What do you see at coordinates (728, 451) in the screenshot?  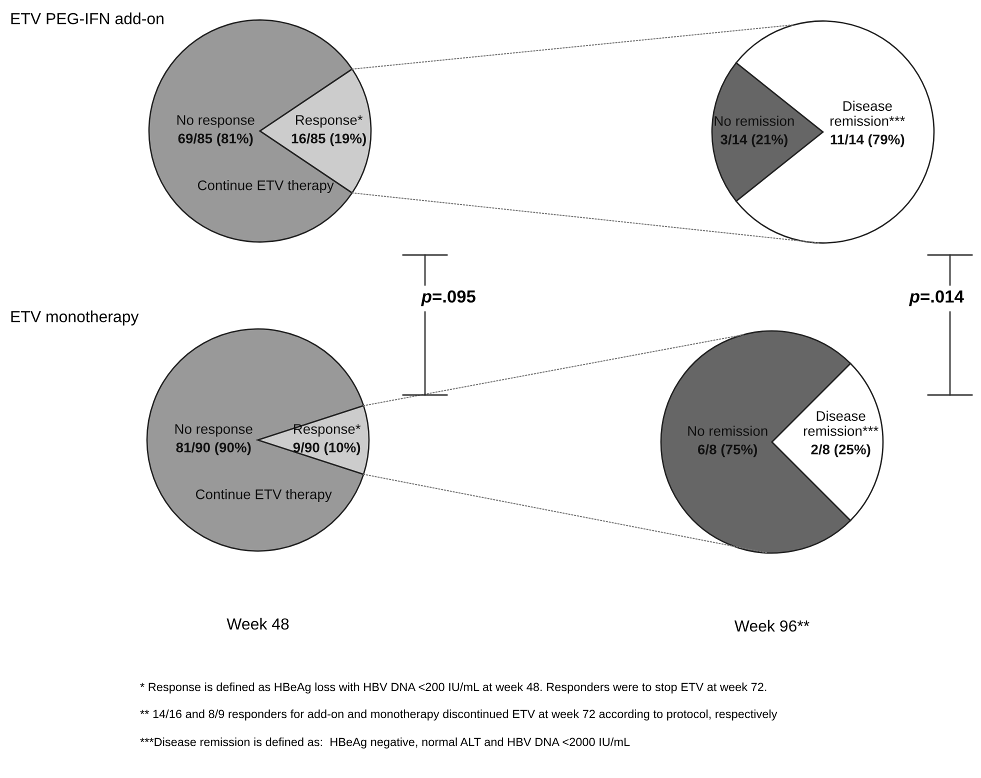 I see `data-label: 6/8 (75%)` at bounding box center [728, 451].